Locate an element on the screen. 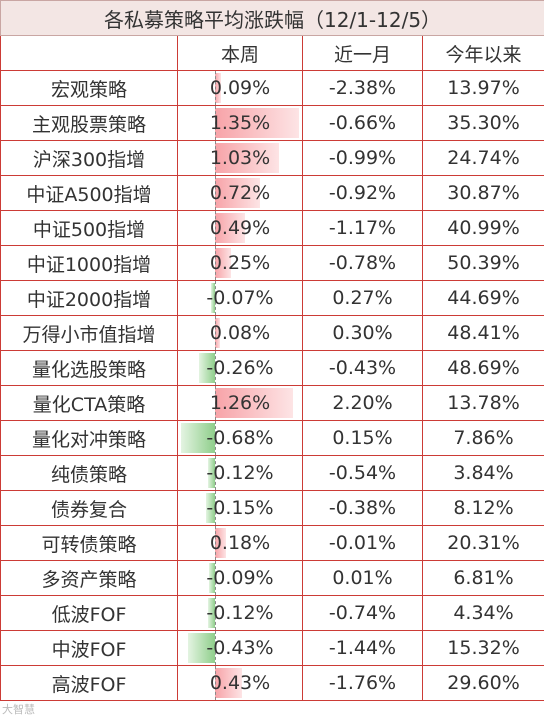  ytd-return: 15.32% is located at coordinates (482, 648).